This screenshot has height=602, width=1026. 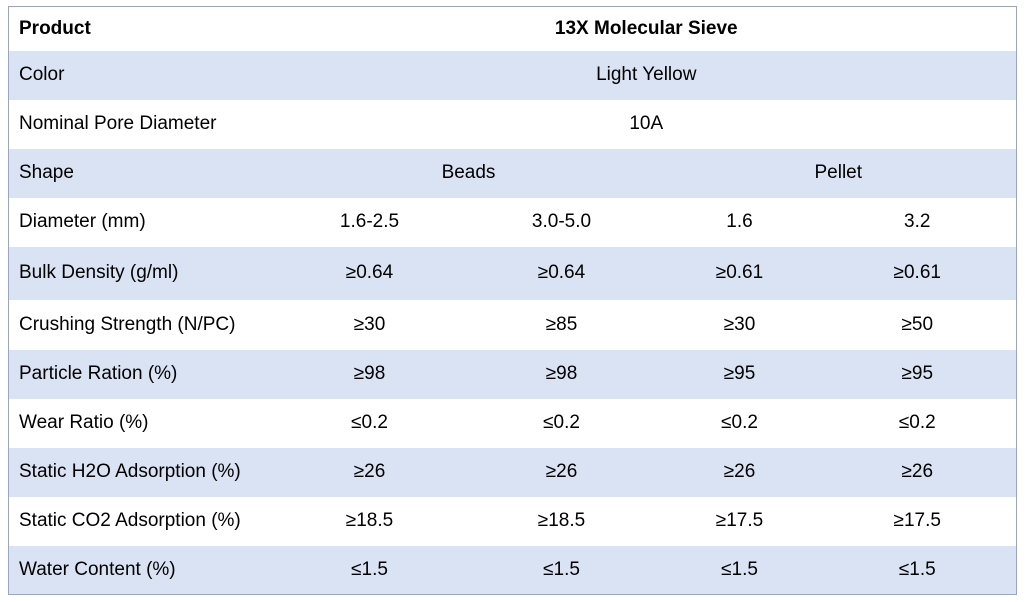 What do you see at coordinates (98, 373) in the screenshot?
I see `row-label: Particle Ration (%)` at bounding box center [98, 373].